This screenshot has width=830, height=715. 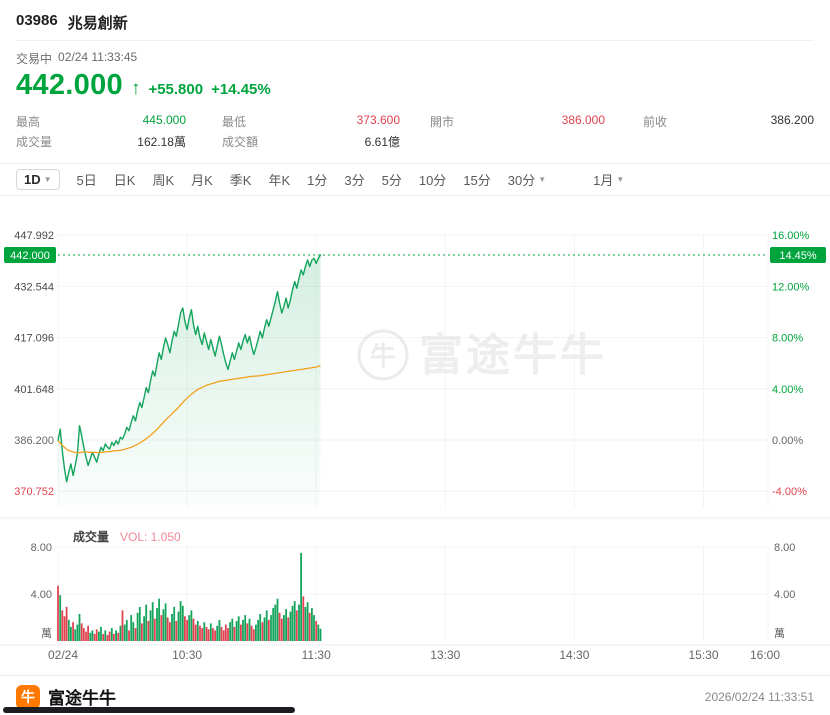 What do you see at coordinates (383, 356) in the screenshot?
I see `svg-text: 牛` at bounding box center [383, 356].